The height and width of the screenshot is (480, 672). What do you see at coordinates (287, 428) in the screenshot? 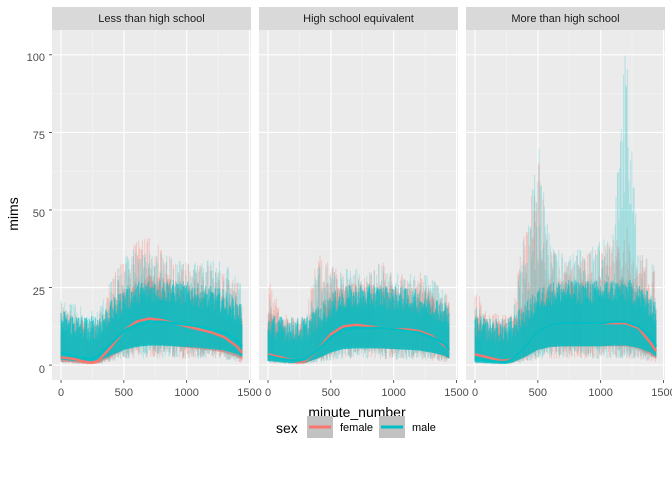
I see `legend-title: sex` at bounding box center [287, 428].